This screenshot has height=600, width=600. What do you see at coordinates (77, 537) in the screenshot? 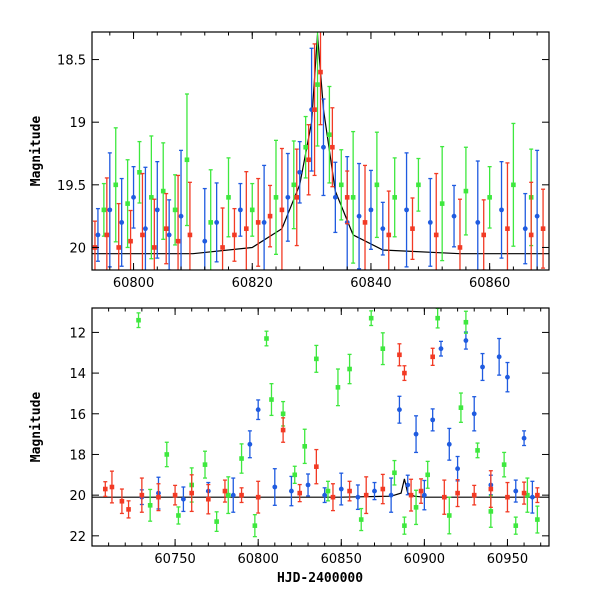
I see `bottom-y-tick-label: 22` at bounding box center [77, 537].